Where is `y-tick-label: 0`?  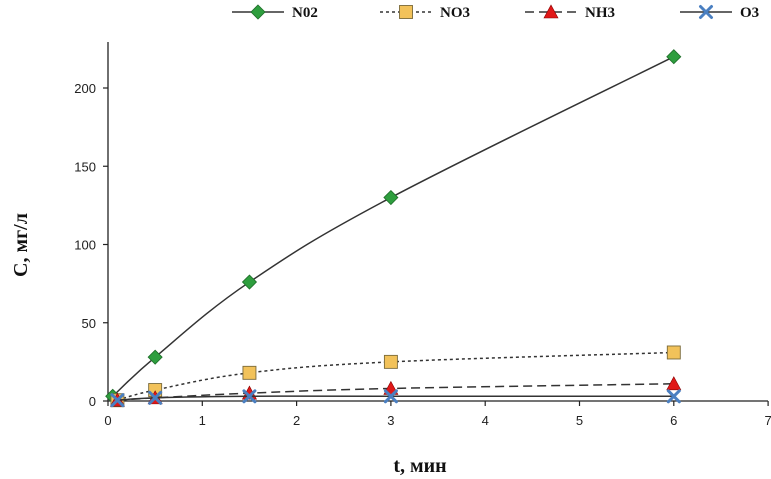
y-tick-label: 0 is located at coordinates (92, 401).